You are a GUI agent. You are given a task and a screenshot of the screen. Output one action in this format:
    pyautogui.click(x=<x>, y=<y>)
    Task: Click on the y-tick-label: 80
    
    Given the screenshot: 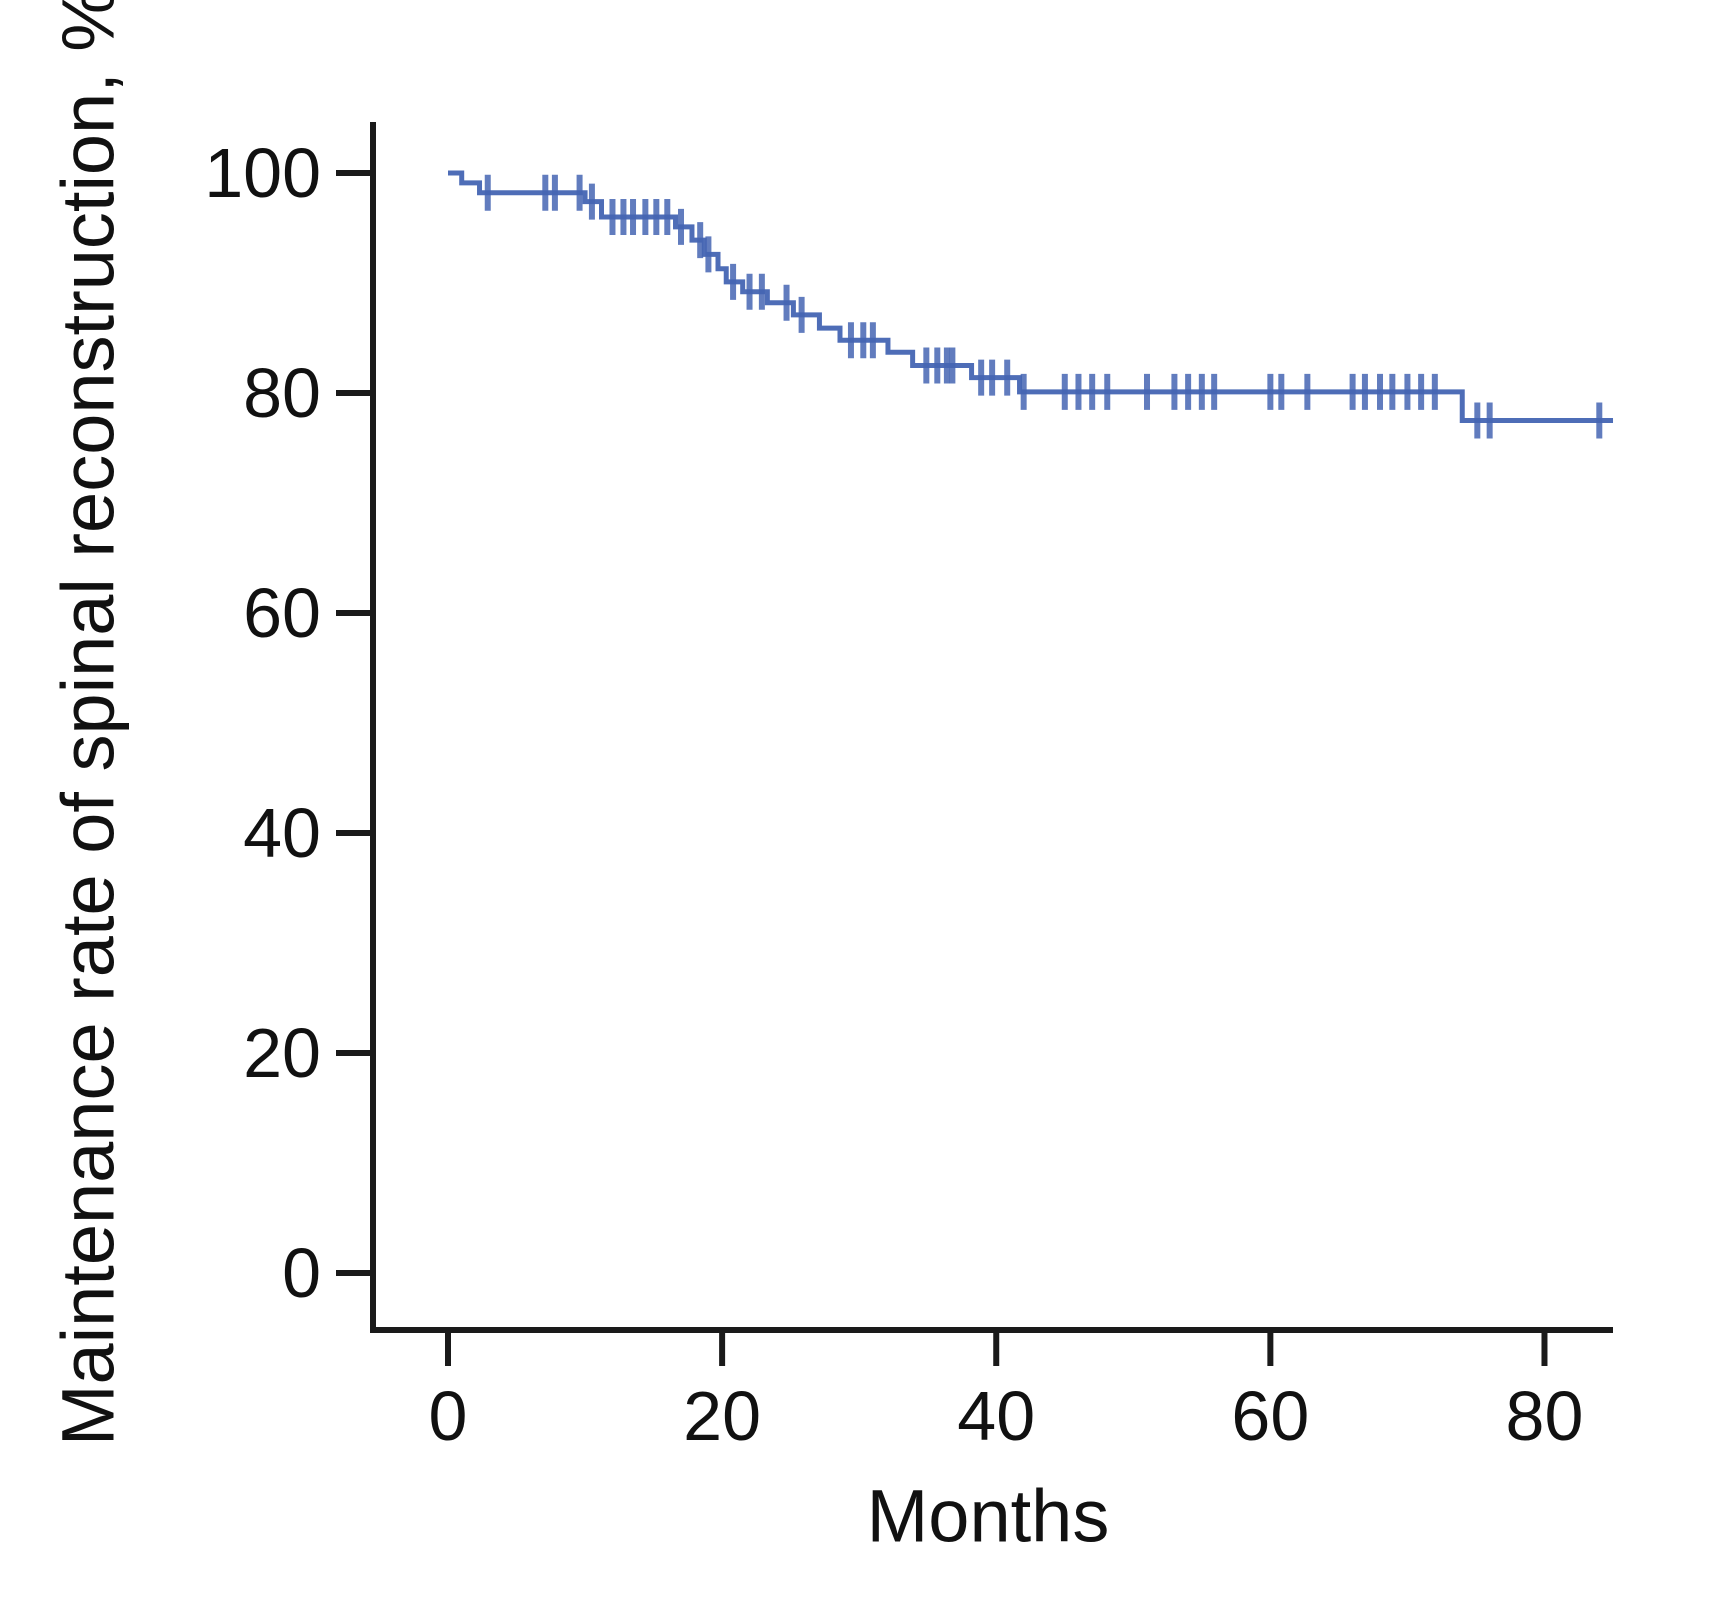 What is the action you would take?
    pyautogui.click(x=282, y=393)
    